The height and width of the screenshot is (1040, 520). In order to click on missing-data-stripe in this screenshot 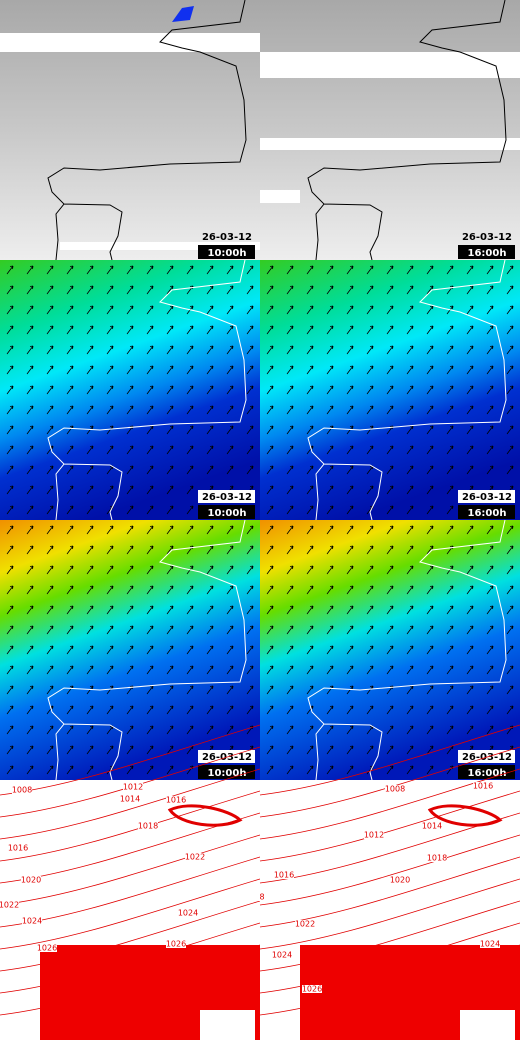, I will do `click(160, 246)`.